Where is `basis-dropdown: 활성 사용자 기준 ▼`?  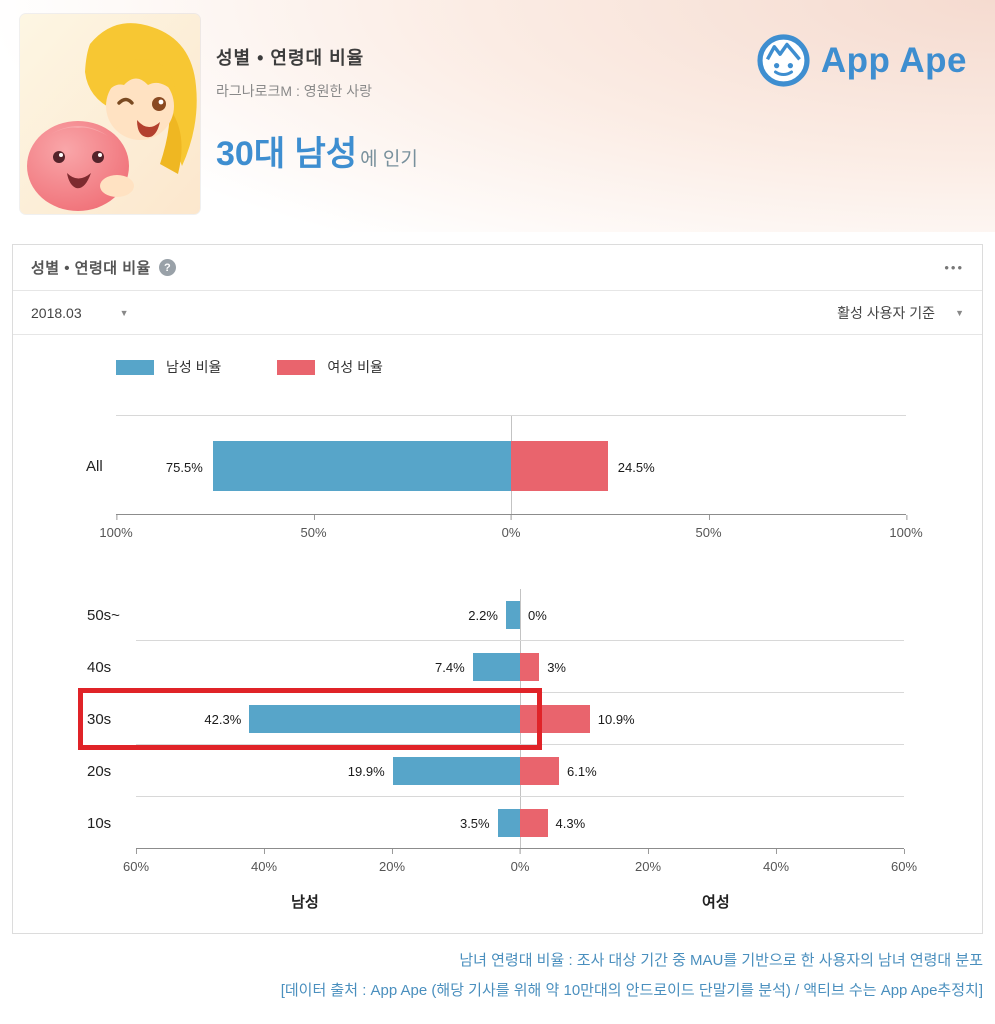 basis-dropdown: 활성 사용자 기준 ▼ is located at coordinates (900, 313).